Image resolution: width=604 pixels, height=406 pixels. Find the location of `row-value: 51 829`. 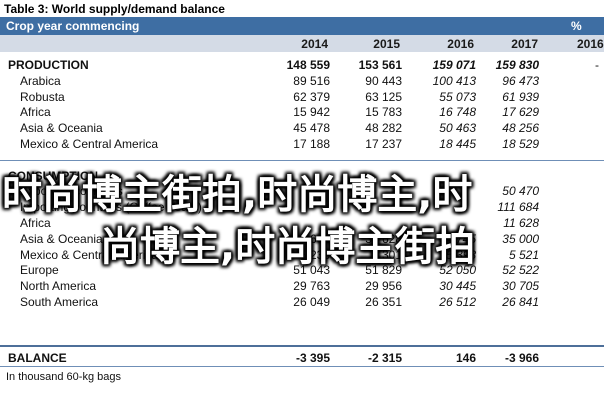

row-value: 51 829 is located at coordinates (383, 270).